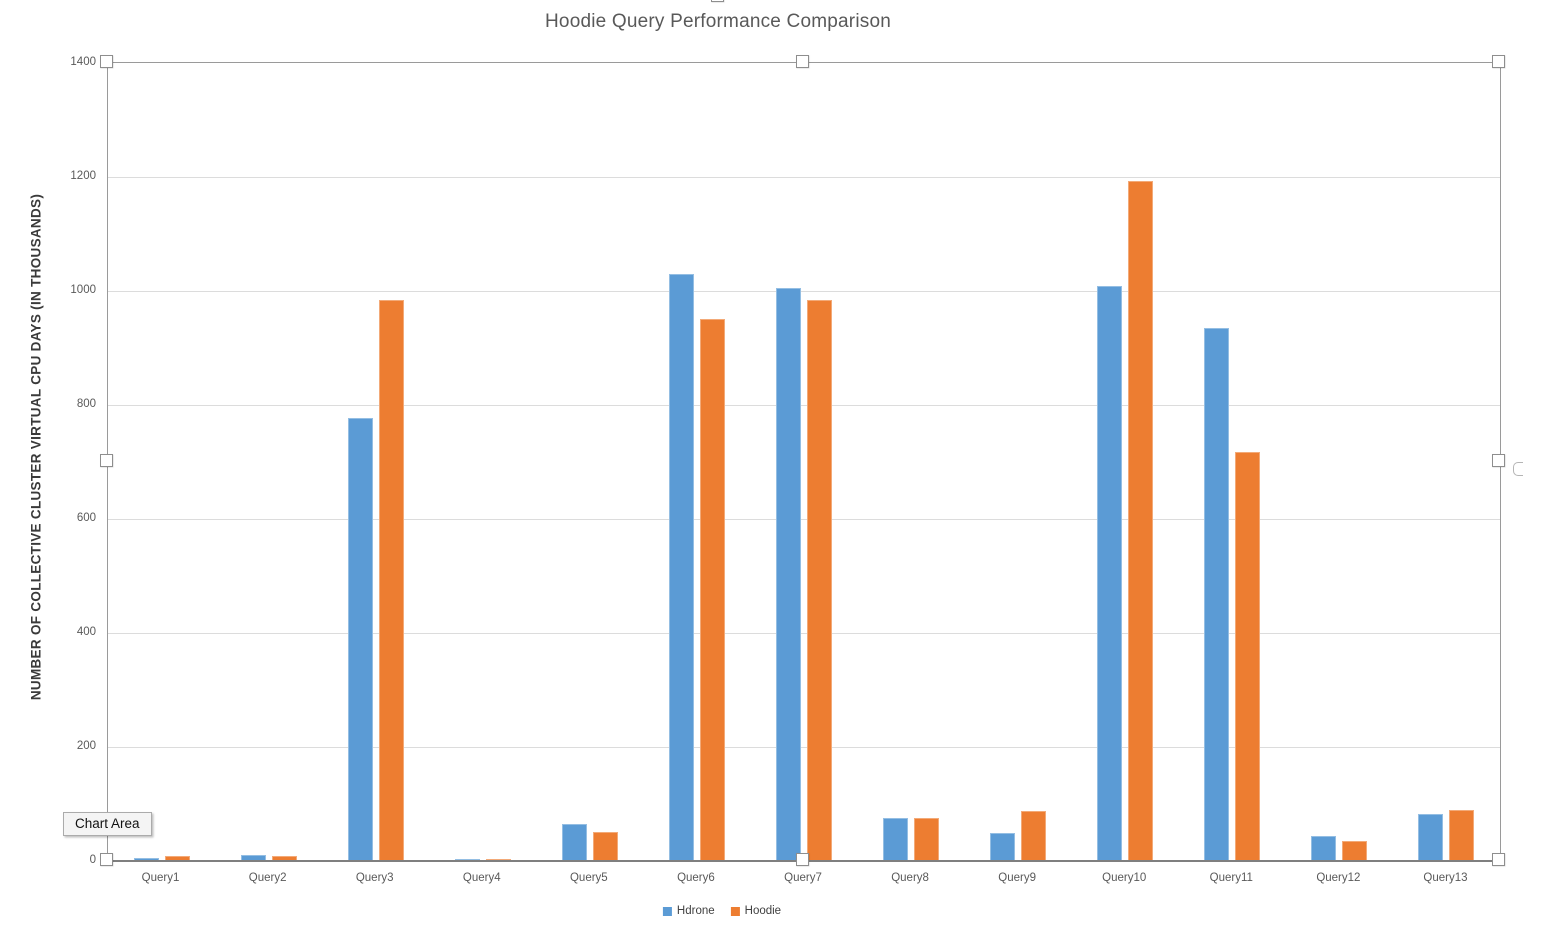  I want to click on y-tick-label: 200, so click(86, 746).